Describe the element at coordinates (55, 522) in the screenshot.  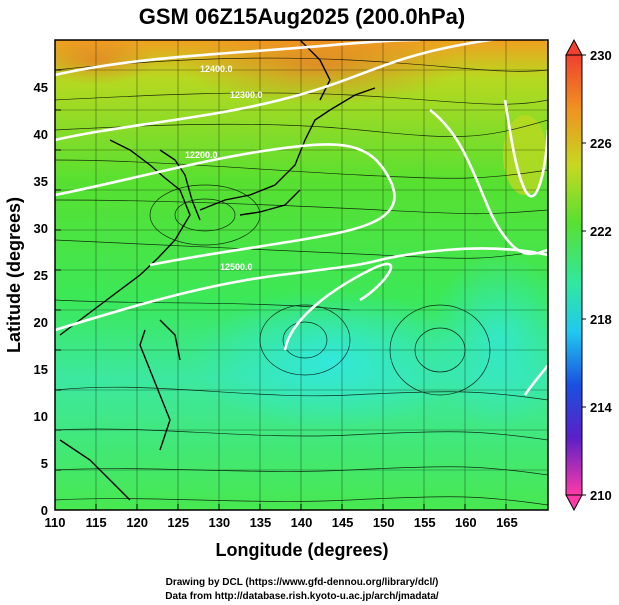
I see `x-tick-label: 110` at that location.